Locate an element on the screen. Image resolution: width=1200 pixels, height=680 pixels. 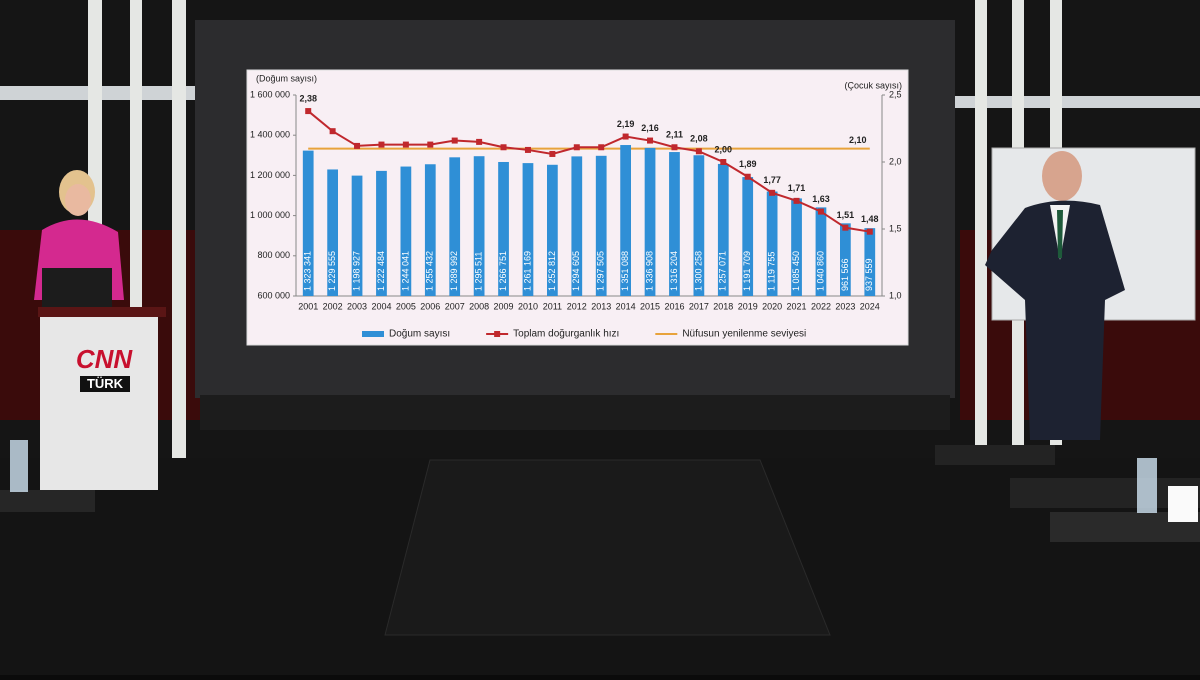
line-value-label: 1,48 is located at coordinates (870, 219).